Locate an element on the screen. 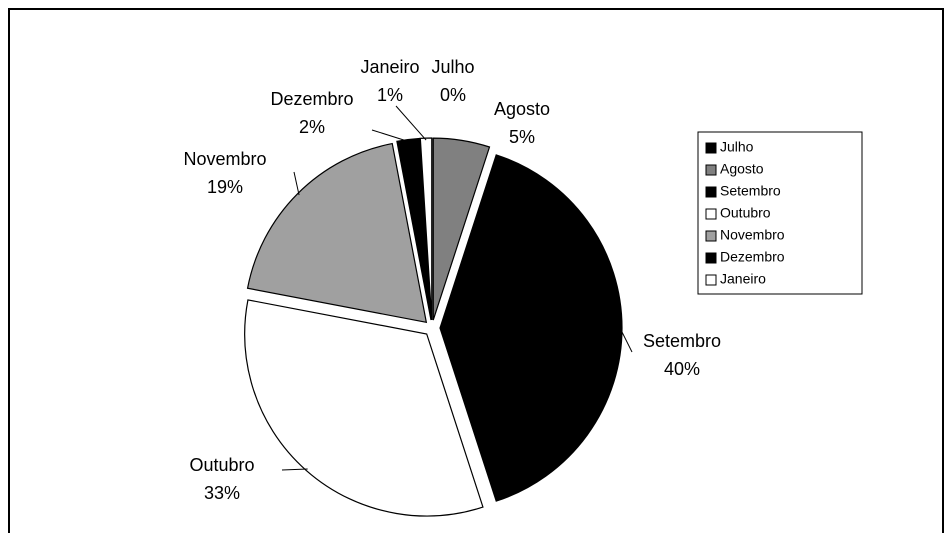 The width and height of the screenshot is (951, 533). legend-box is located at coordinates (780, 213).